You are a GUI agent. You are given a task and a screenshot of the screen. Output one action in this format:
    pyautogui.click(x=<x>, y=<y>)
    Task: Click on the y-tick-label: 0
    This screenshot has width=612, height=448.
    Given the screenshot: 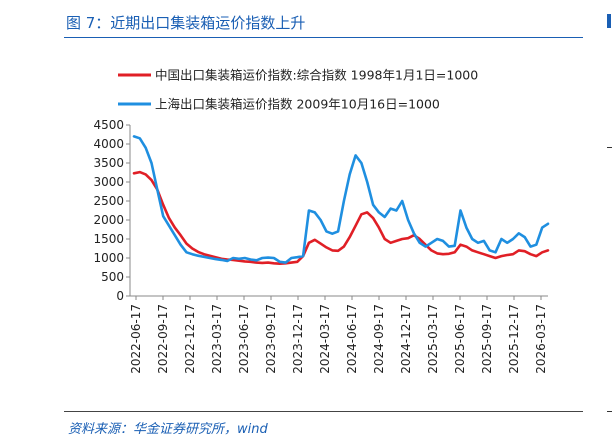 What is the action you would take?
    pyautogui.click(x=120, y=296)
    